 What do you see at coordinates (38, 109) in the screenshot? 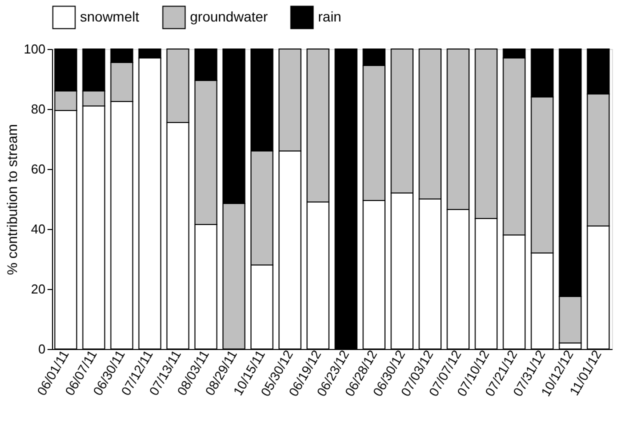
I see `y-tick-label: 80` at bounding box center [38, 109].